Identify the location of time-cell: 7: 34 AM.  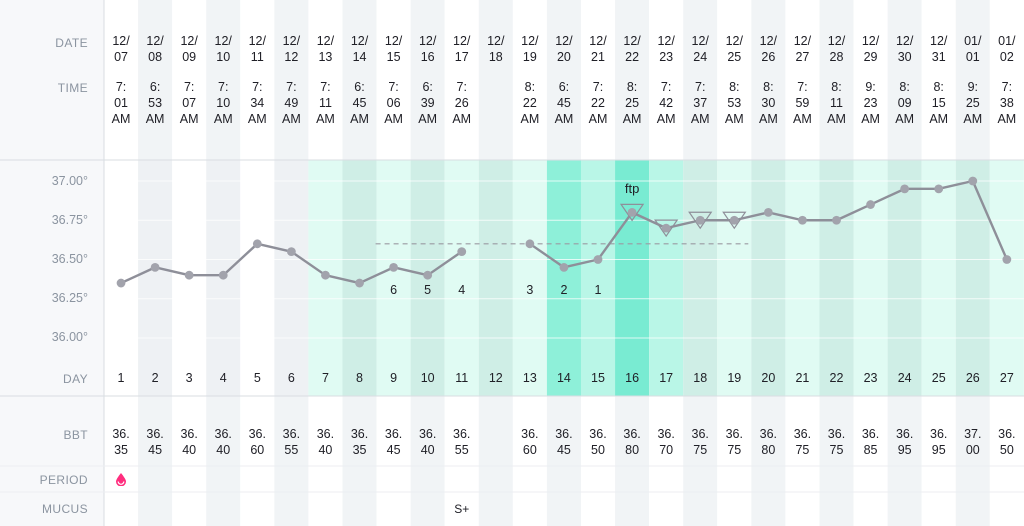
(257, 103).